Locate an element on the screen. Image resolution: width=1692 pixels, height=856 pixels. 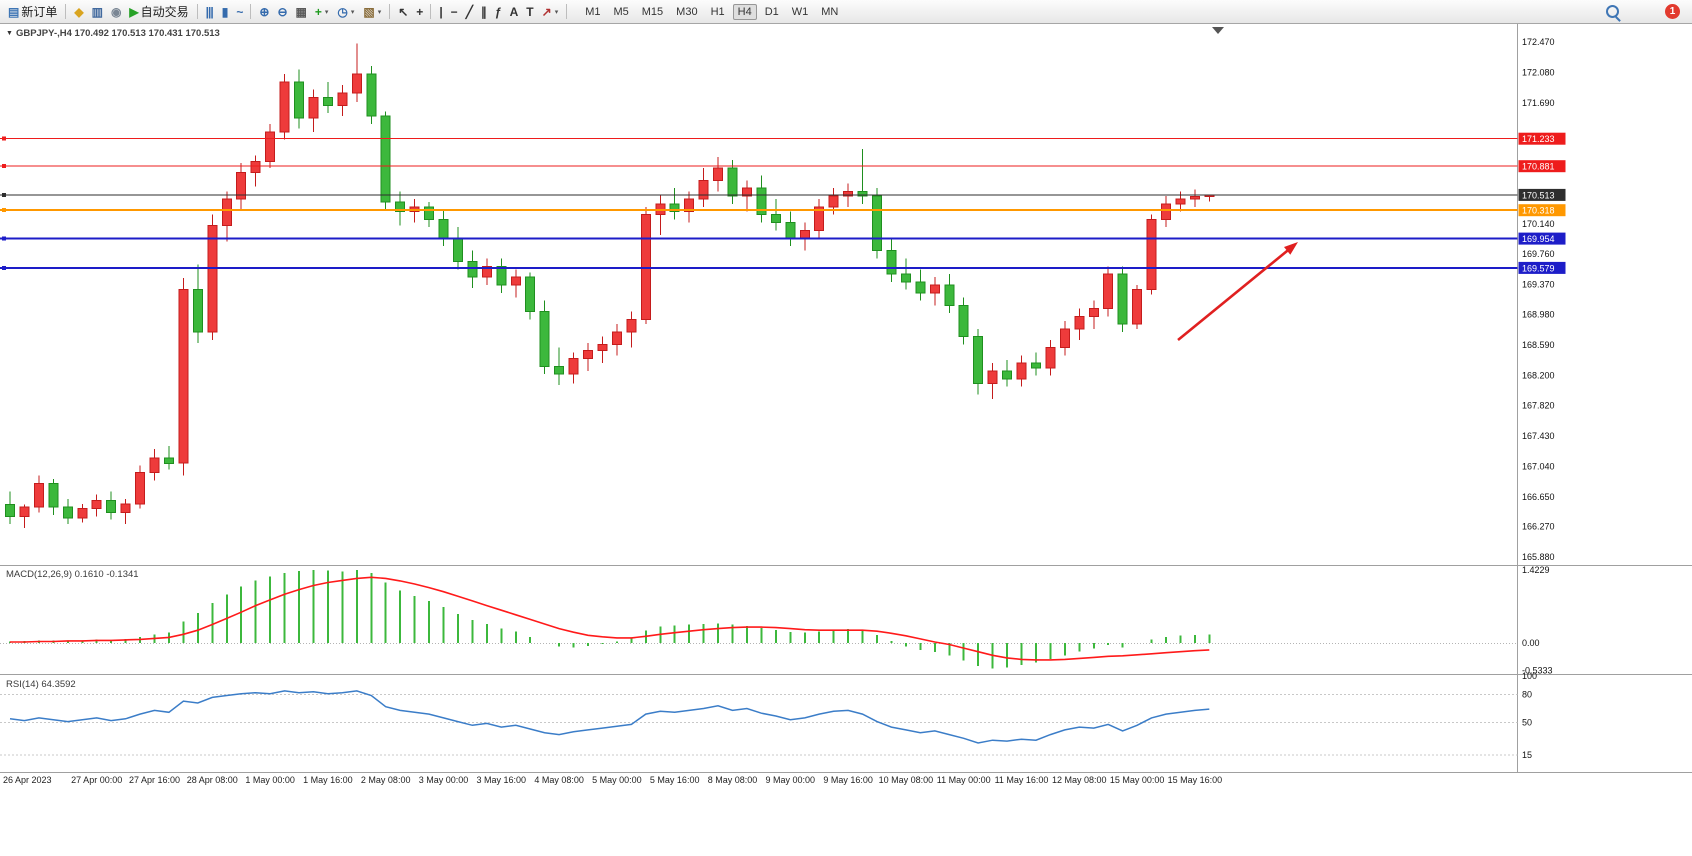
navigator-icon: ◉ is located at coordinates (116, 11).